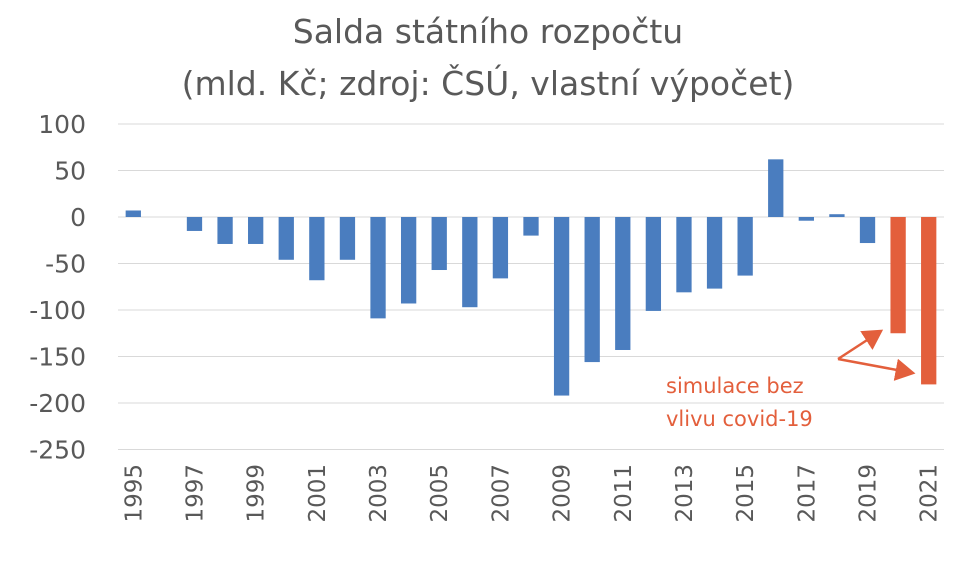 The width and height of the screenshot is (976, 562). Describe the element at coordinates (57, 403) in the screenshot. I see `y-tick-label: -200` at that location.